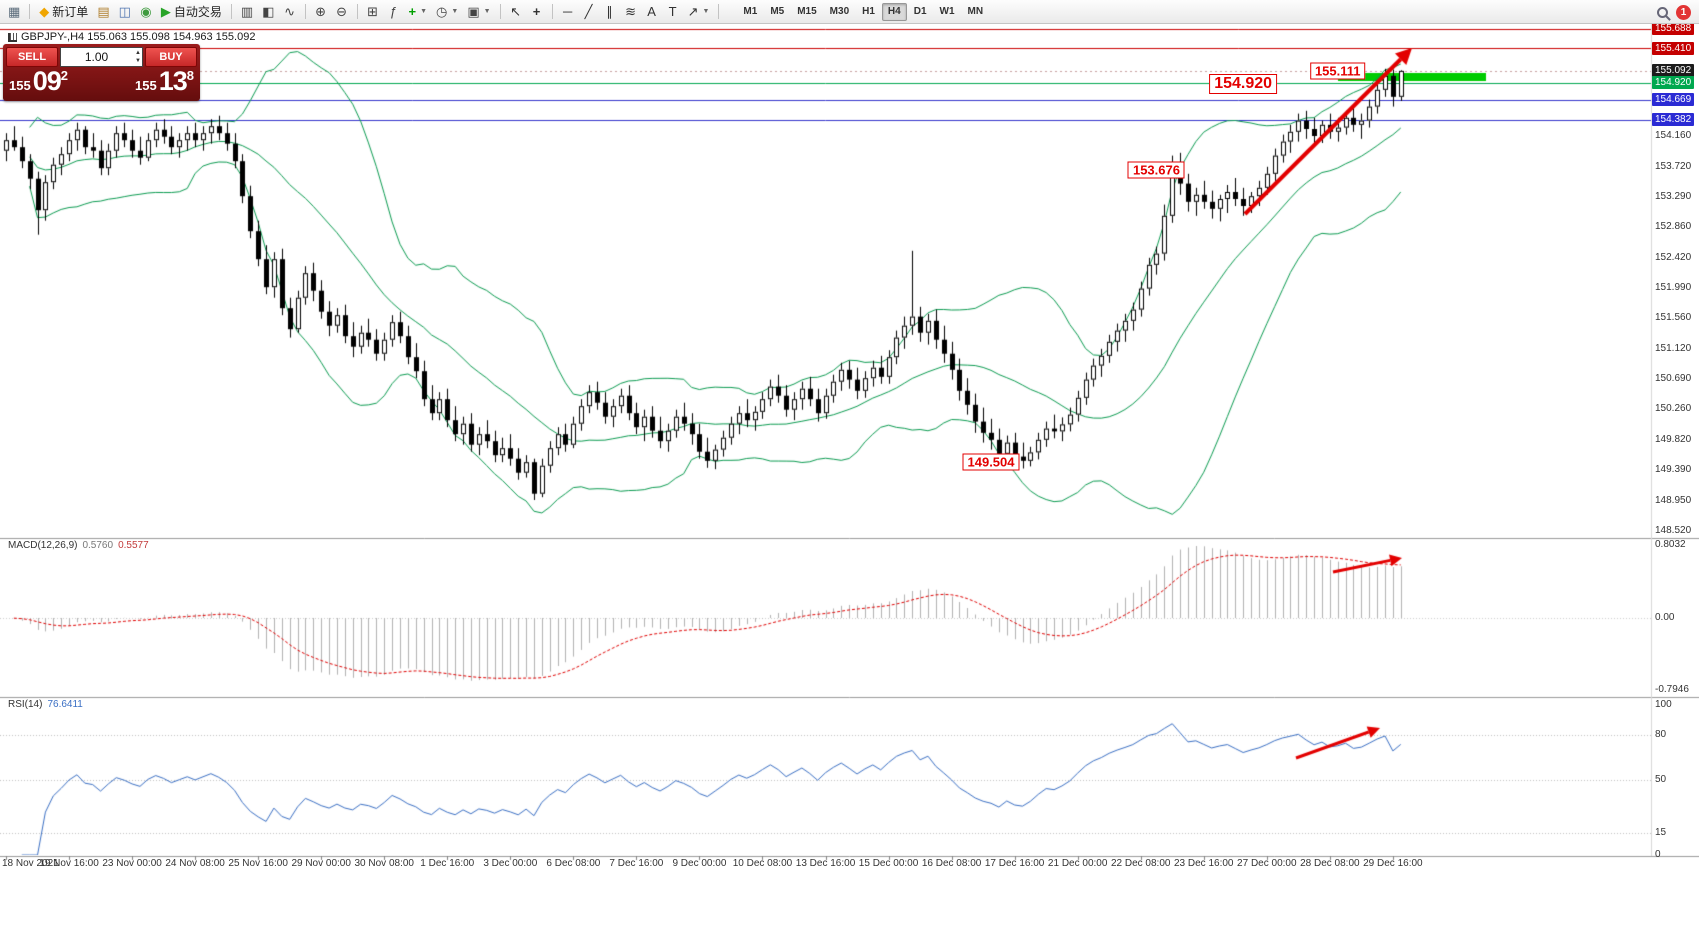 This screenshot has width=1699, height=942. I want to click on auto-trading-icon: ▶, so click(165, 11).